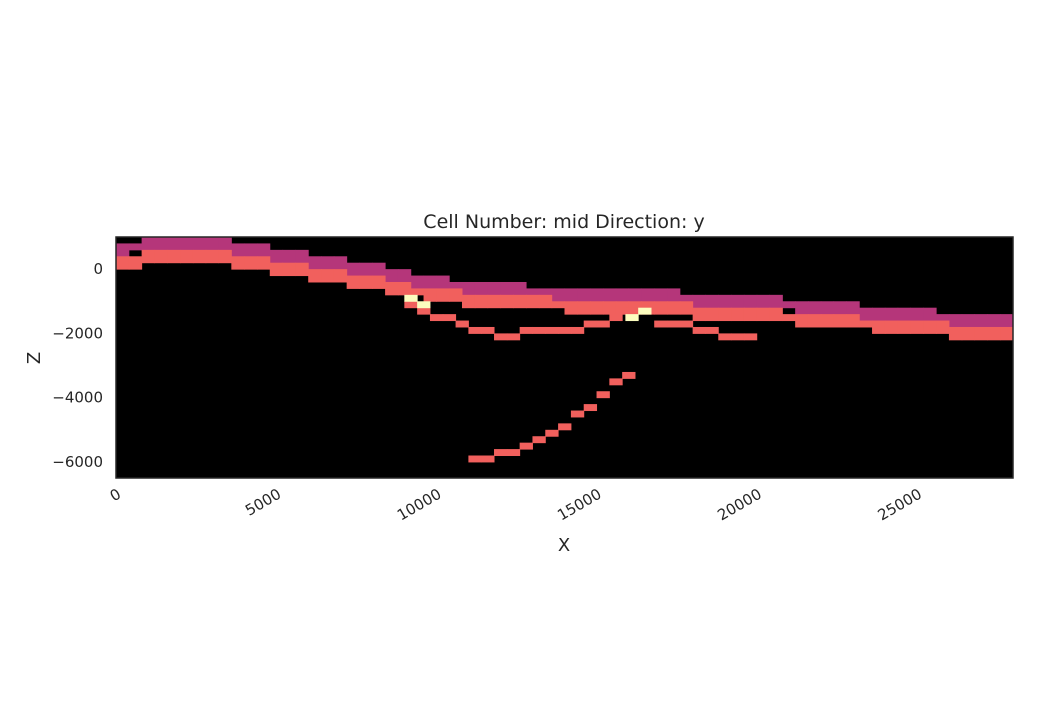 The height and width of the screenshot is (715, 1040). Describe the element at coordinates (77, 398) in the screenshot. I see `y-tick-label: −4000` at that location.